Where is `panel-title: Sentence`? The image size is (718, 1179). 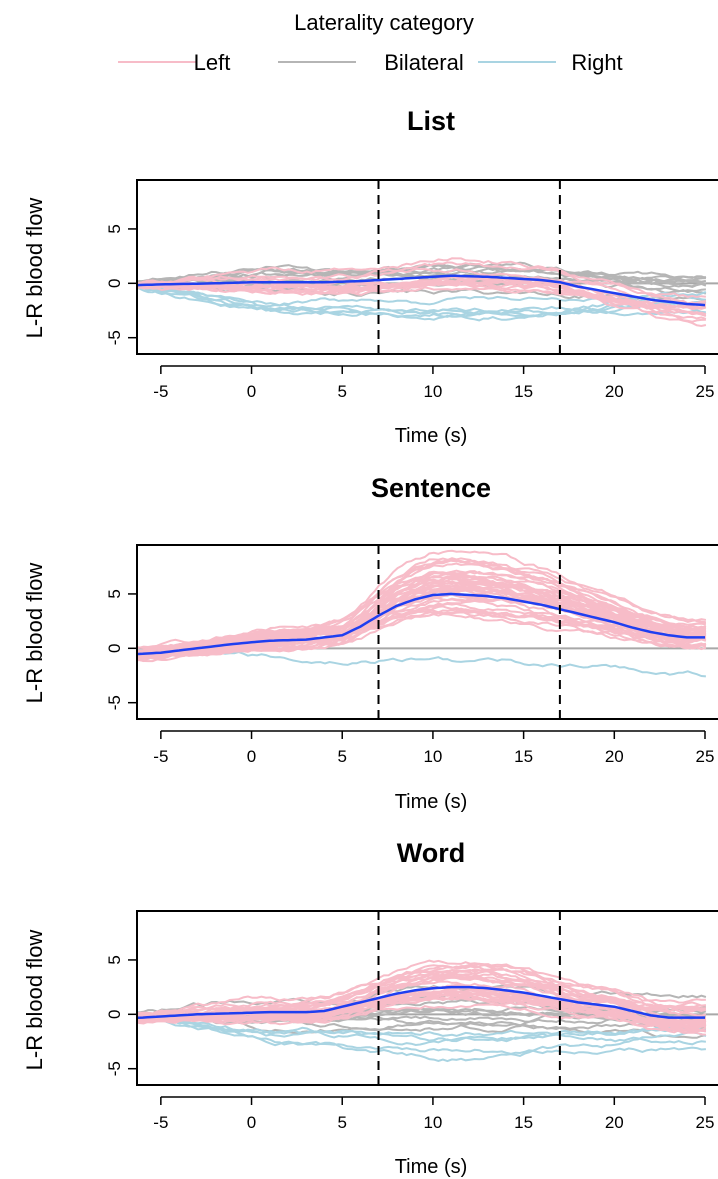
panel-title: Sentence is located at coordinates (431, 488).